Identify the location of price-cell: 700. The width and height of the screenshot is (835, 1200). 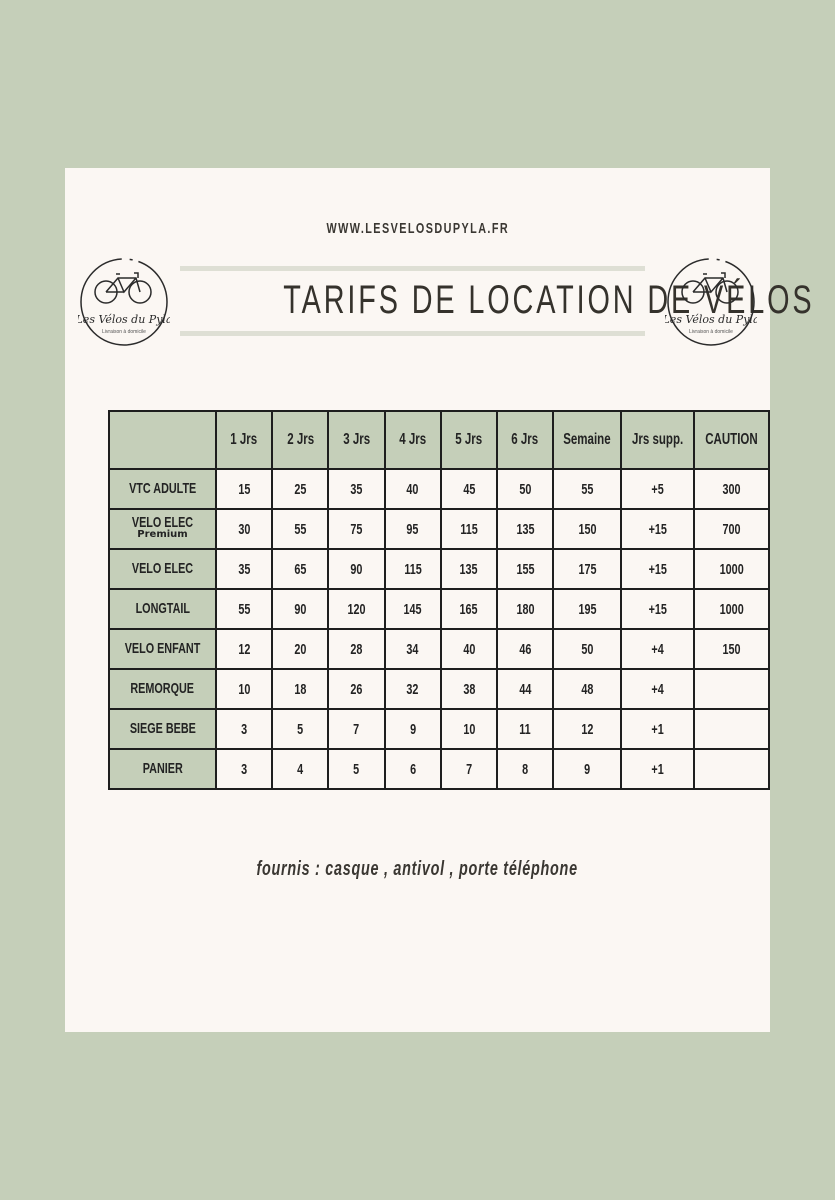
(731, 529).